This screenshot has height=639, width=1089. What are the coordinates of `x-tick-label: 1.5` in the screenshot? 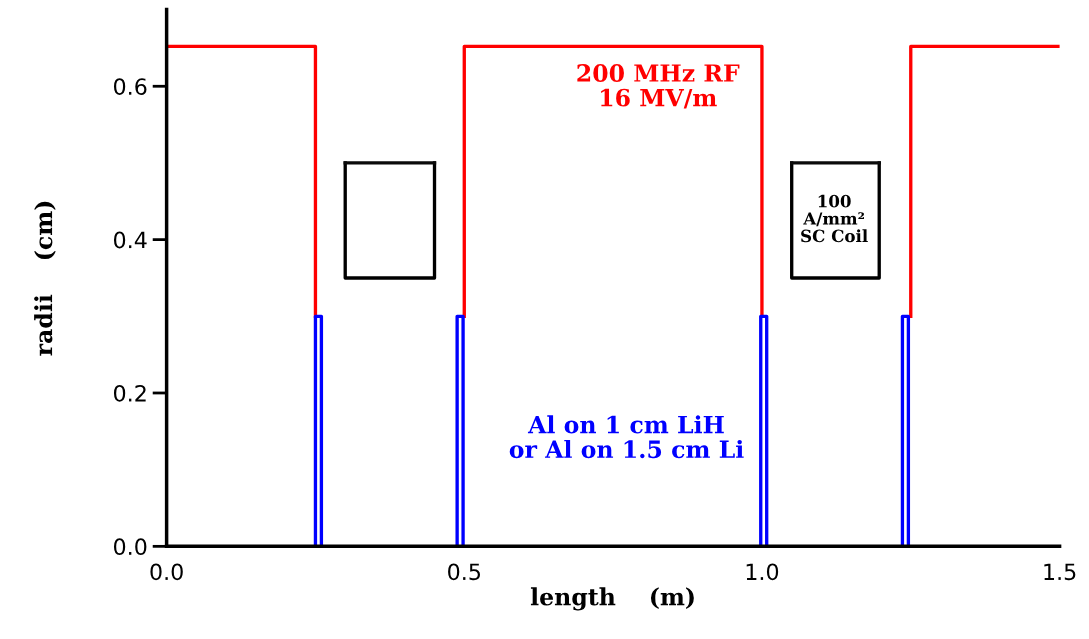 It's located at (1060, 572).